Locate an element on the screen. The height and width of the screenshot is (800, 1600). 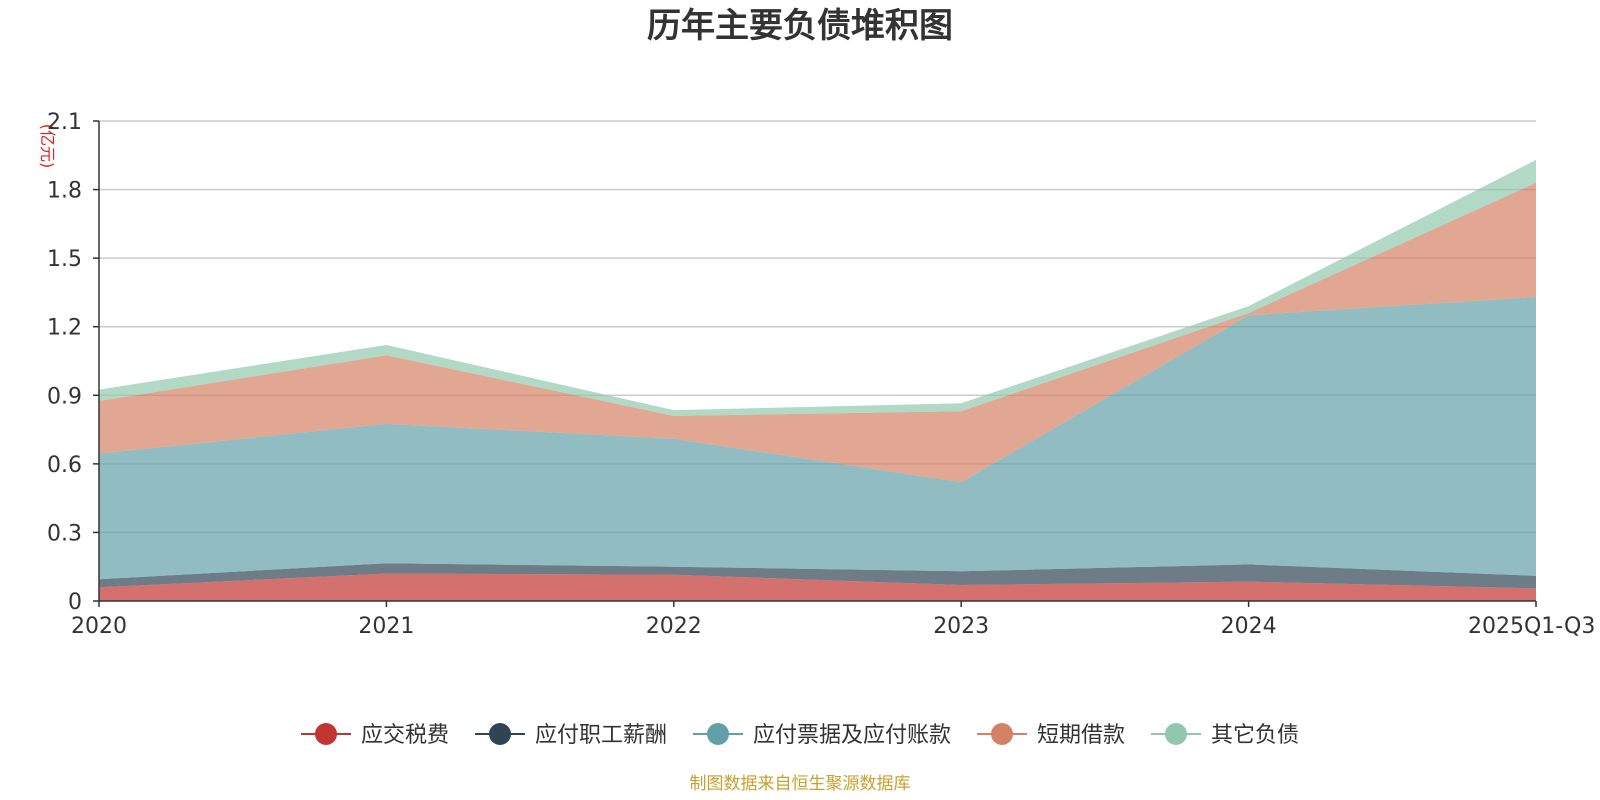
y-tick-label: 2.1 is located at coordinates (64, 122).